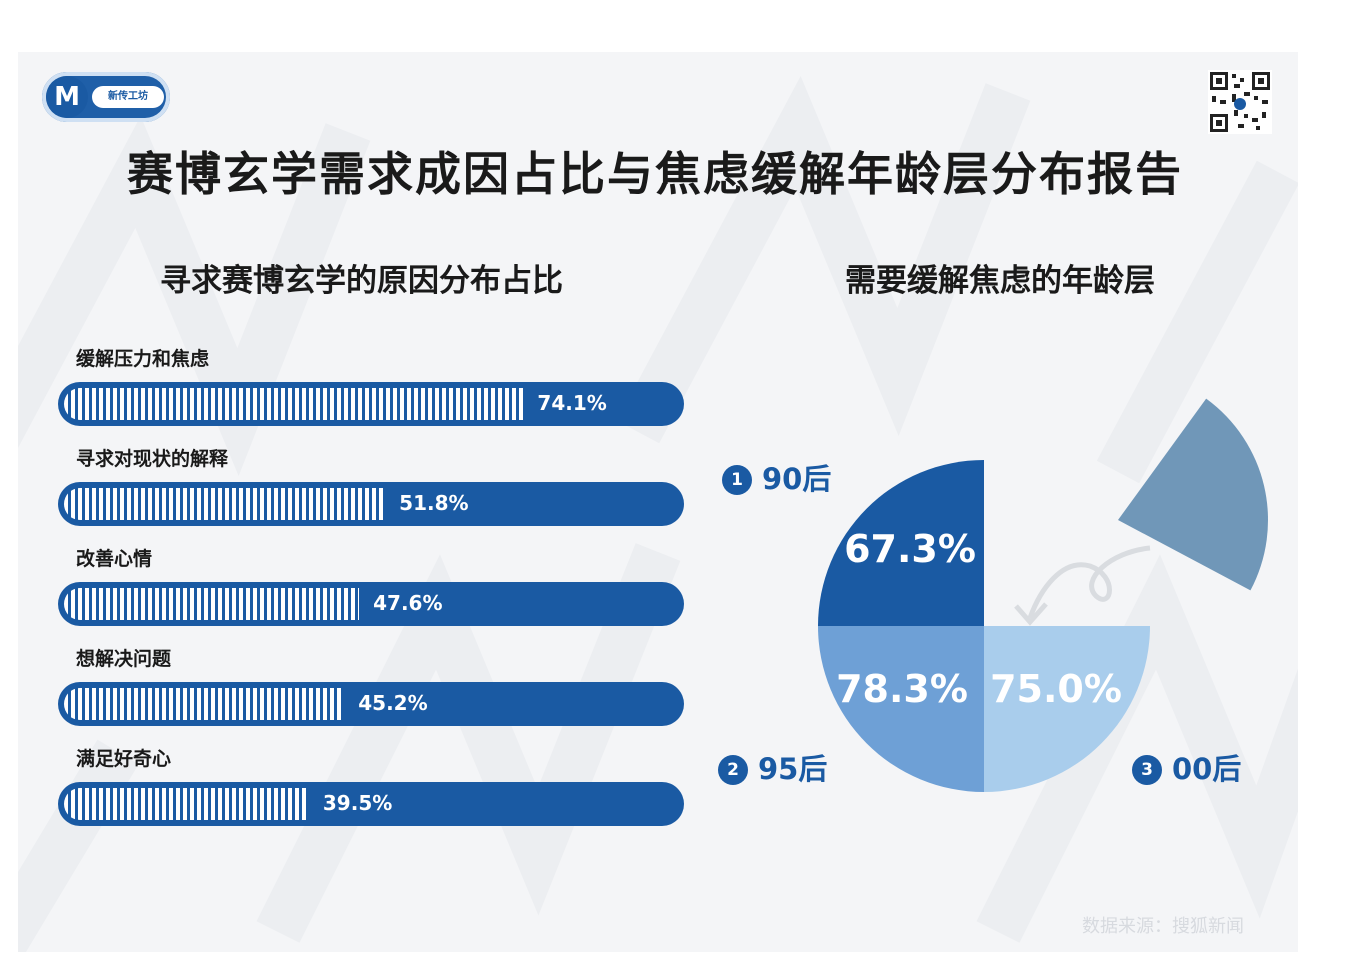 The image size is (1362, 962). I want to click on bar-value-label: 74.1%, so click(572, 403).